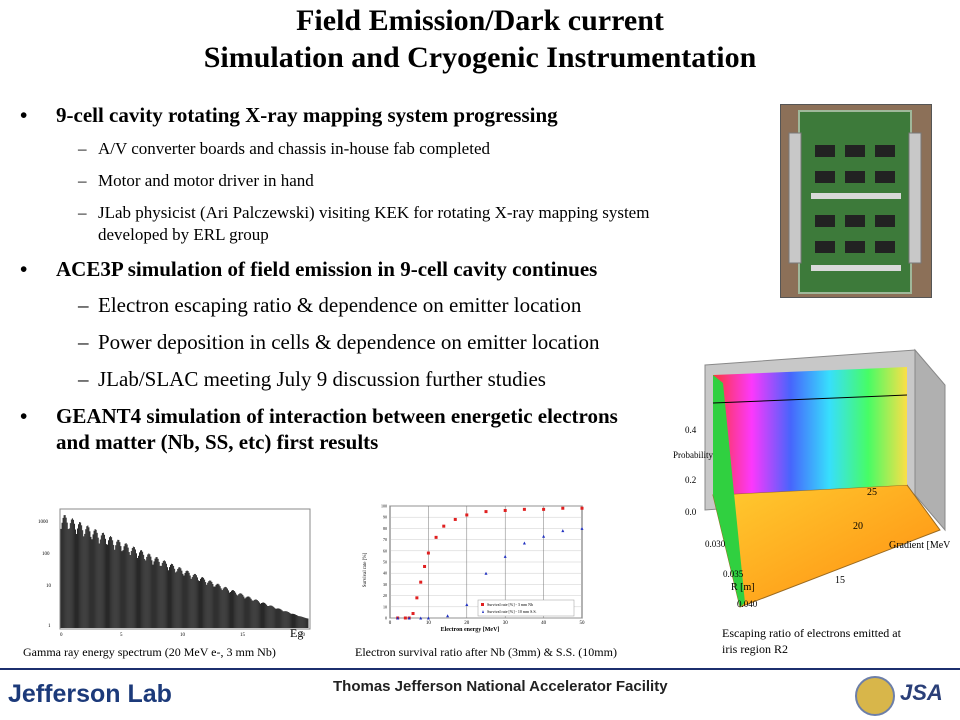 The height and width of the screenshot is (720, 960). Describe the element at coordinates (483, 611) in the screenshot. I see `legend-ss-marker` at that location.